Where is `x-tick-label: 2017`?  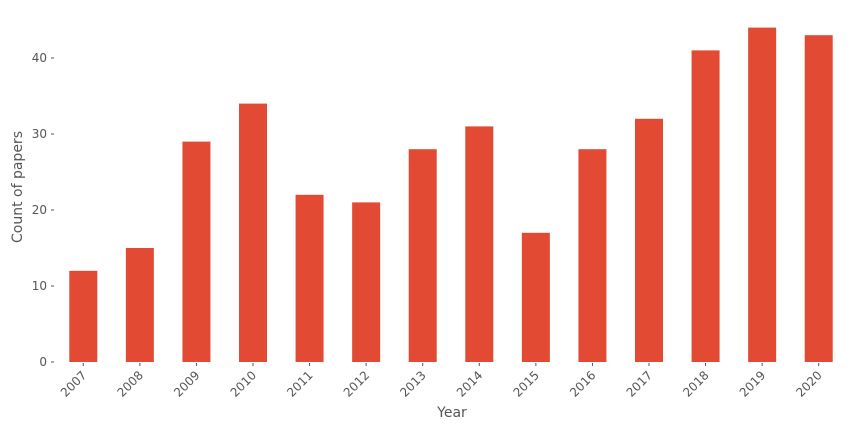 x-tick-label: 2017 is located at coordinates (639, 383).